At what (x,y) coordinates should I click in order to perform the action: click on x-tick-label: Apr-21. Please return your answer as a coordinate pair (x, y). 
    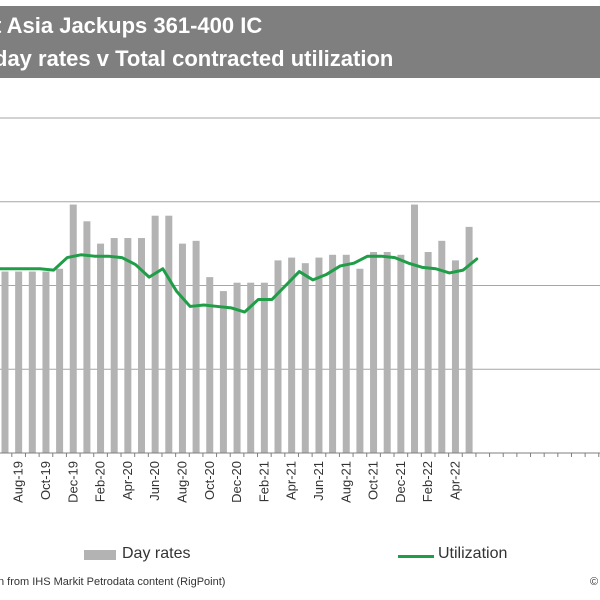
    Looking at the image, I should click on (291, 480).